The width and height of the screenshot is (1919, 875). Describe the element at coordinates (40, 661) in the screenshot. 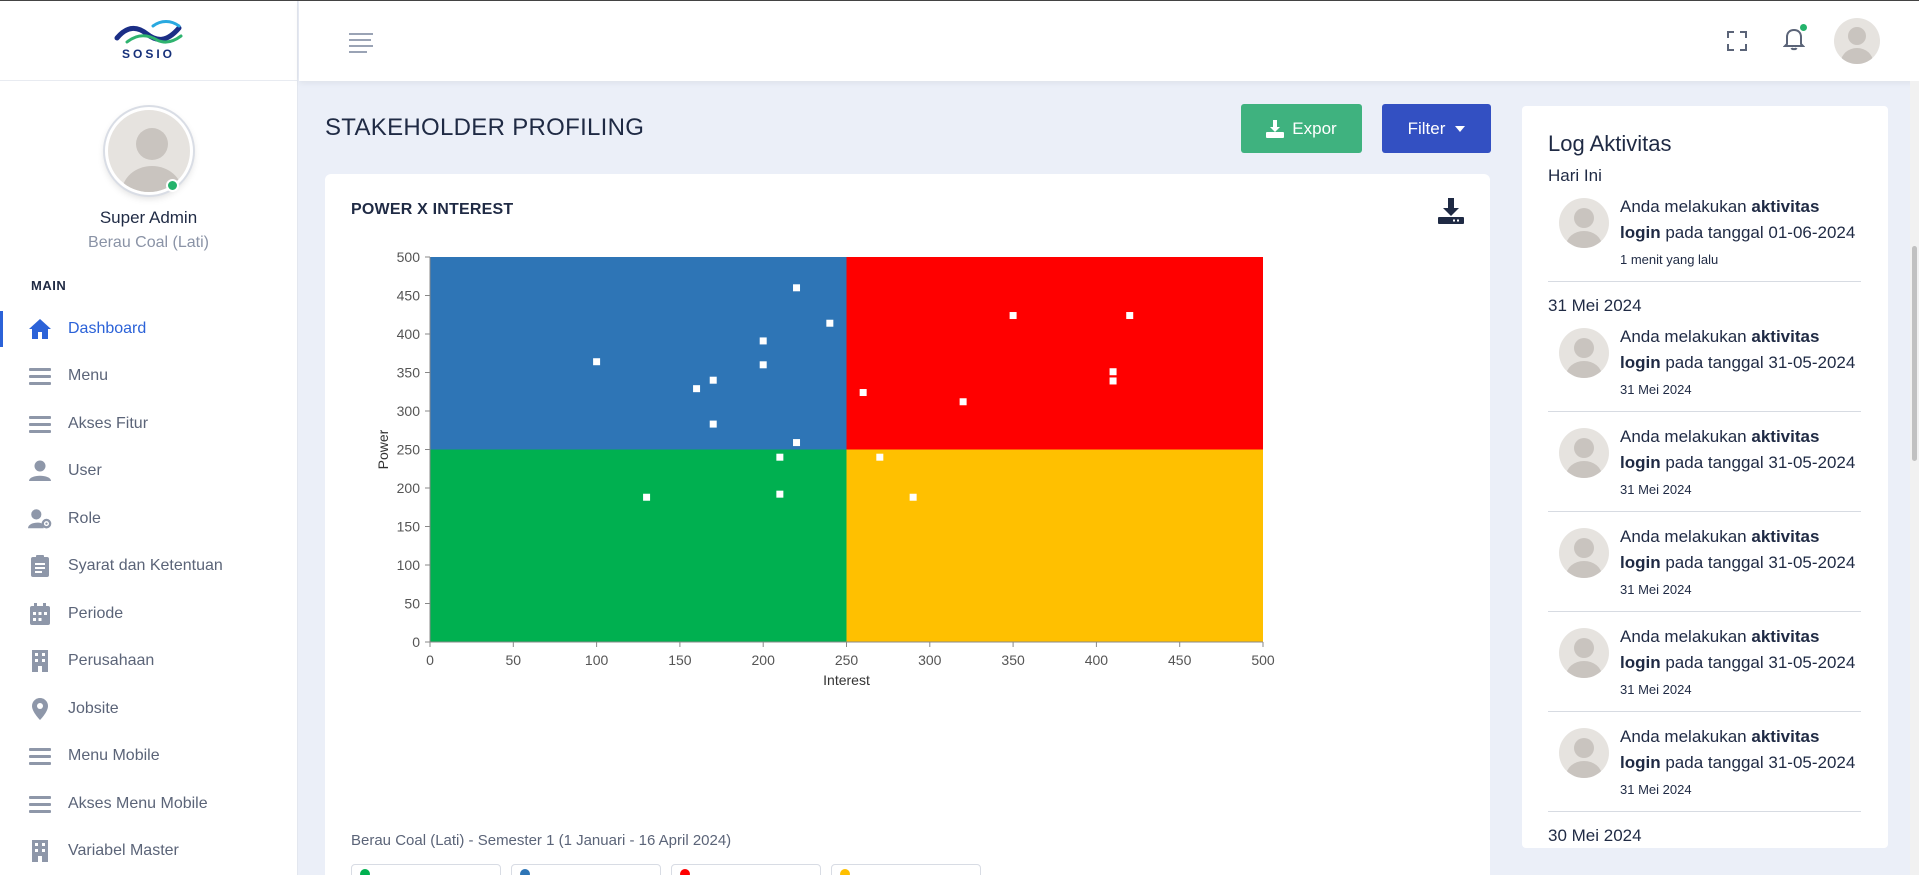

I see `building-icon` at that location.